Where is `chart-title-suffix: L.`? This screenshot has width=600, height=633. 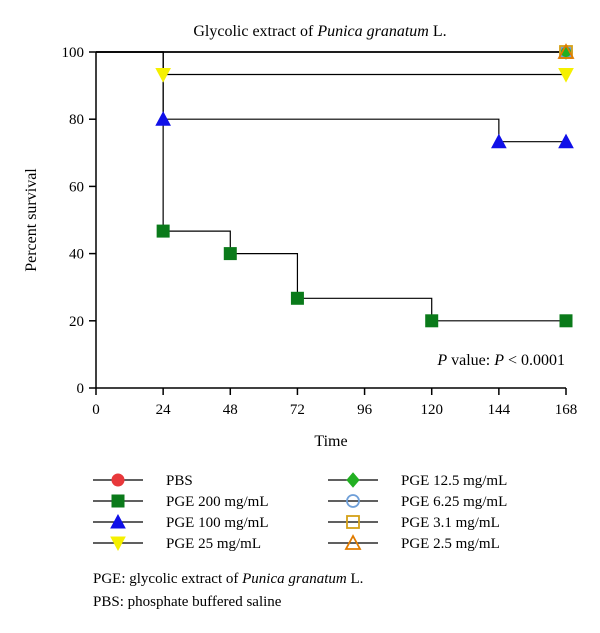
chart-title-suffix: L. is located at coordinates (438, 31).